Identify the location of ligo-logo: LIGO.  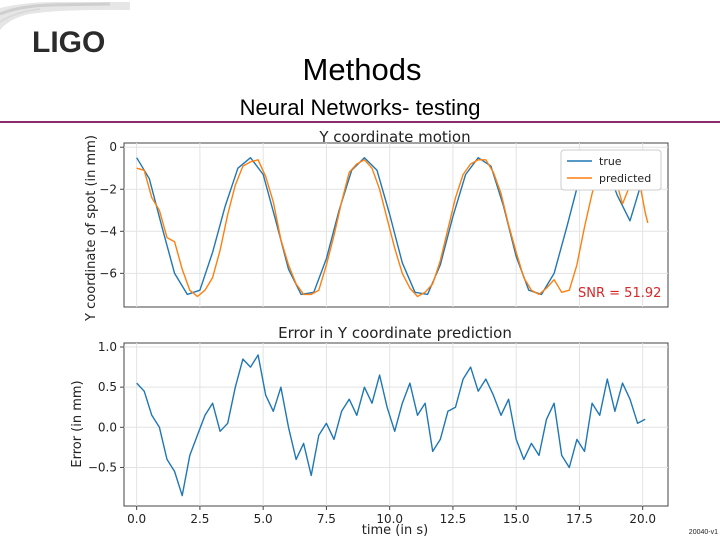
(65, 34).